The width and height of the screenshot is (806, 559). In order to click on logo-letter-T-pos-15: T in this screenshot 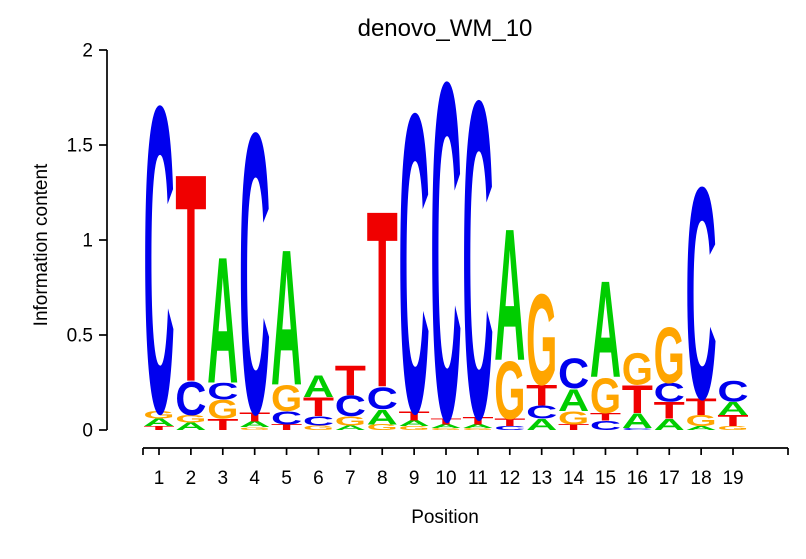, I will do `click(606, 417)`.